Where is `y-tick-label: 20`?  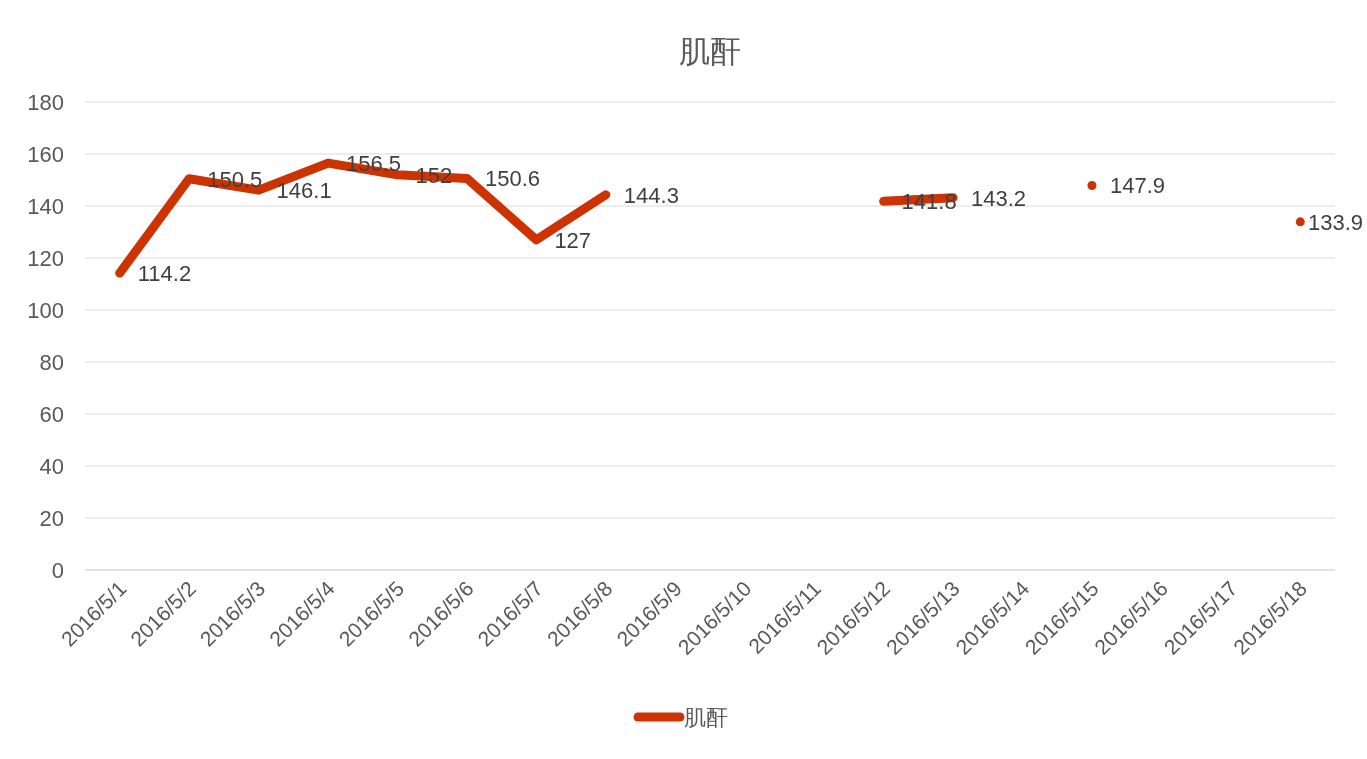 y-tick-label: 20 is located at coordinates (51, 518).